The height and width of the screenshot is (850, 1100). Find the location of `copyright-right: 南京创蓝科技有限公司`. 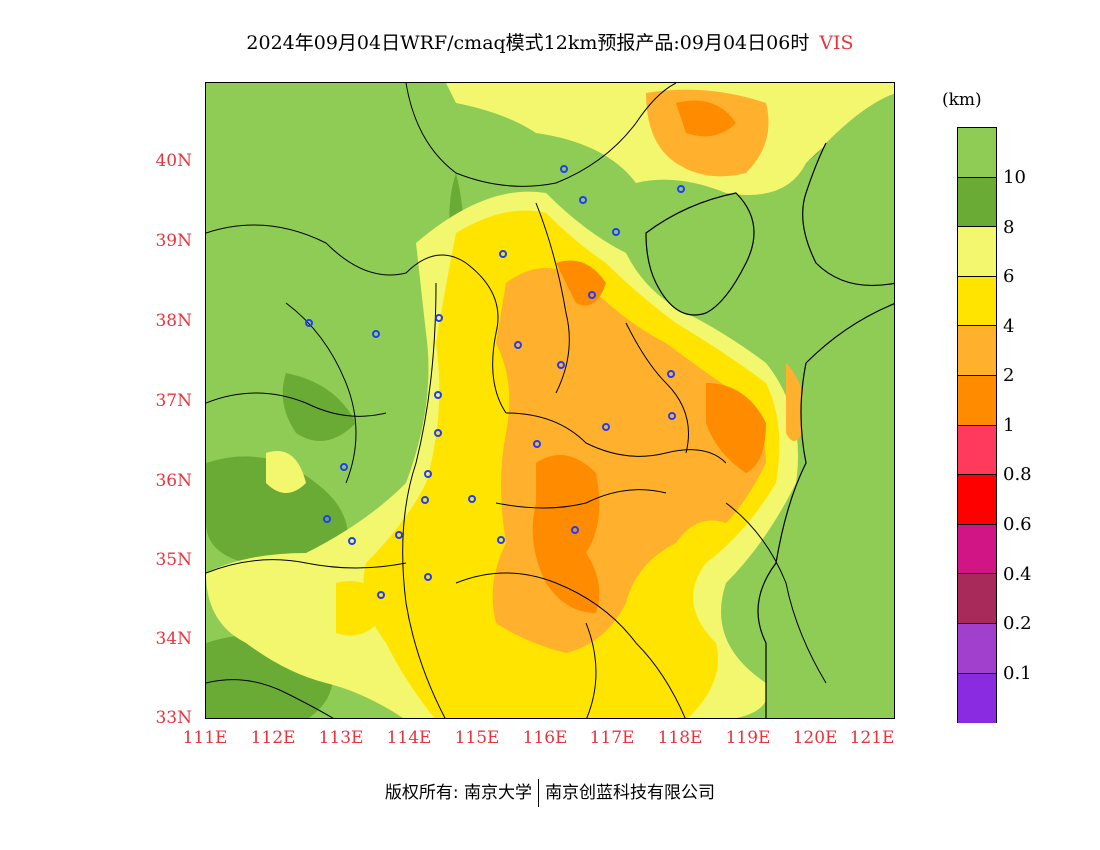

copyright-right: 南京创蓝科技有限公司 is located at coordinates (630, 793).